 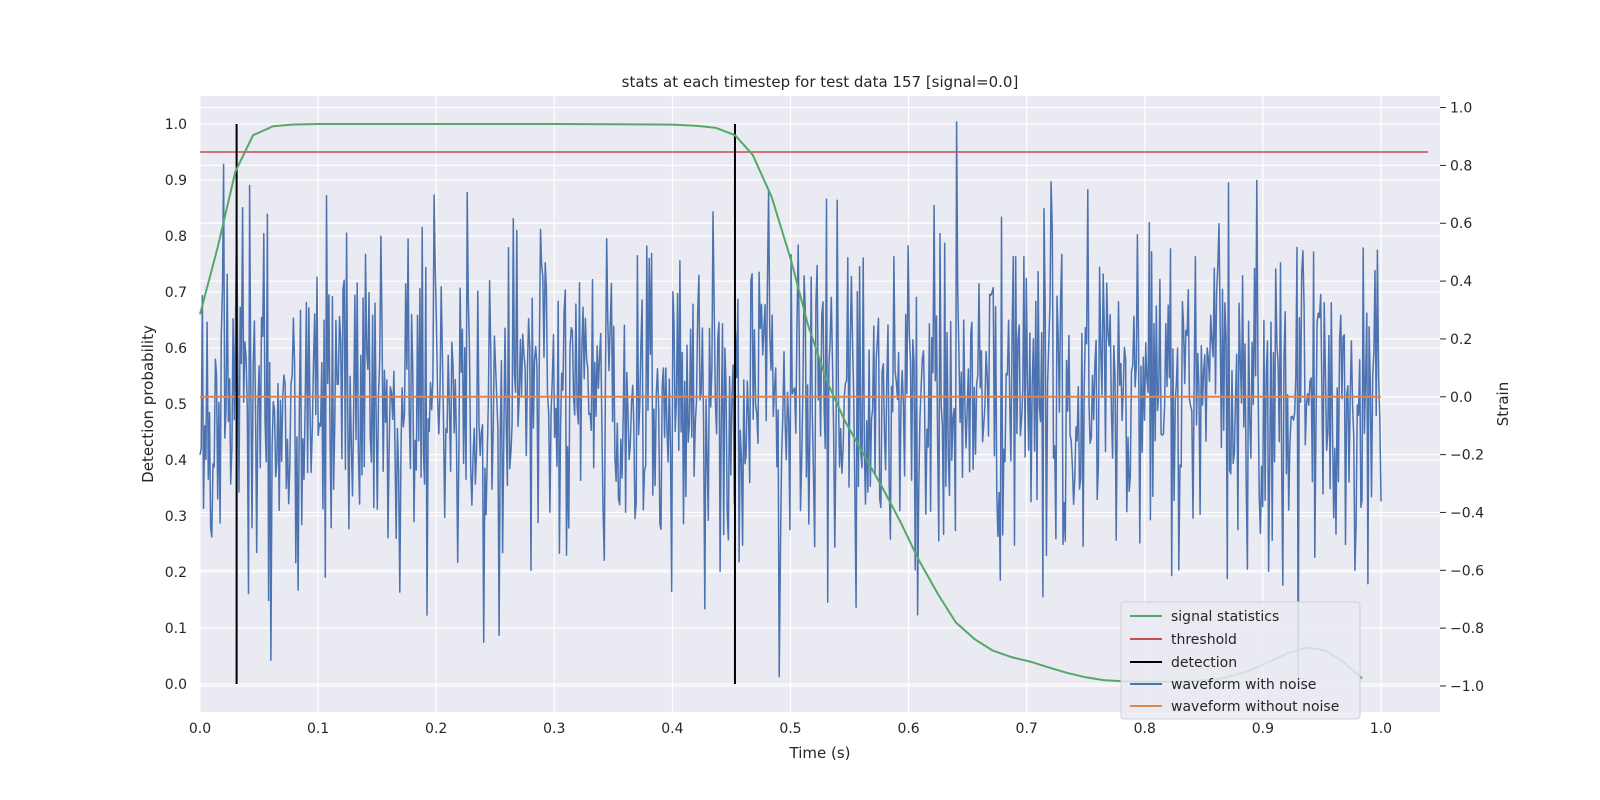 What do you see at coordinates (1467, 571) in the screenshot?
I see `y2-tick-label: −0.6` at bounding box center [1467, 571].